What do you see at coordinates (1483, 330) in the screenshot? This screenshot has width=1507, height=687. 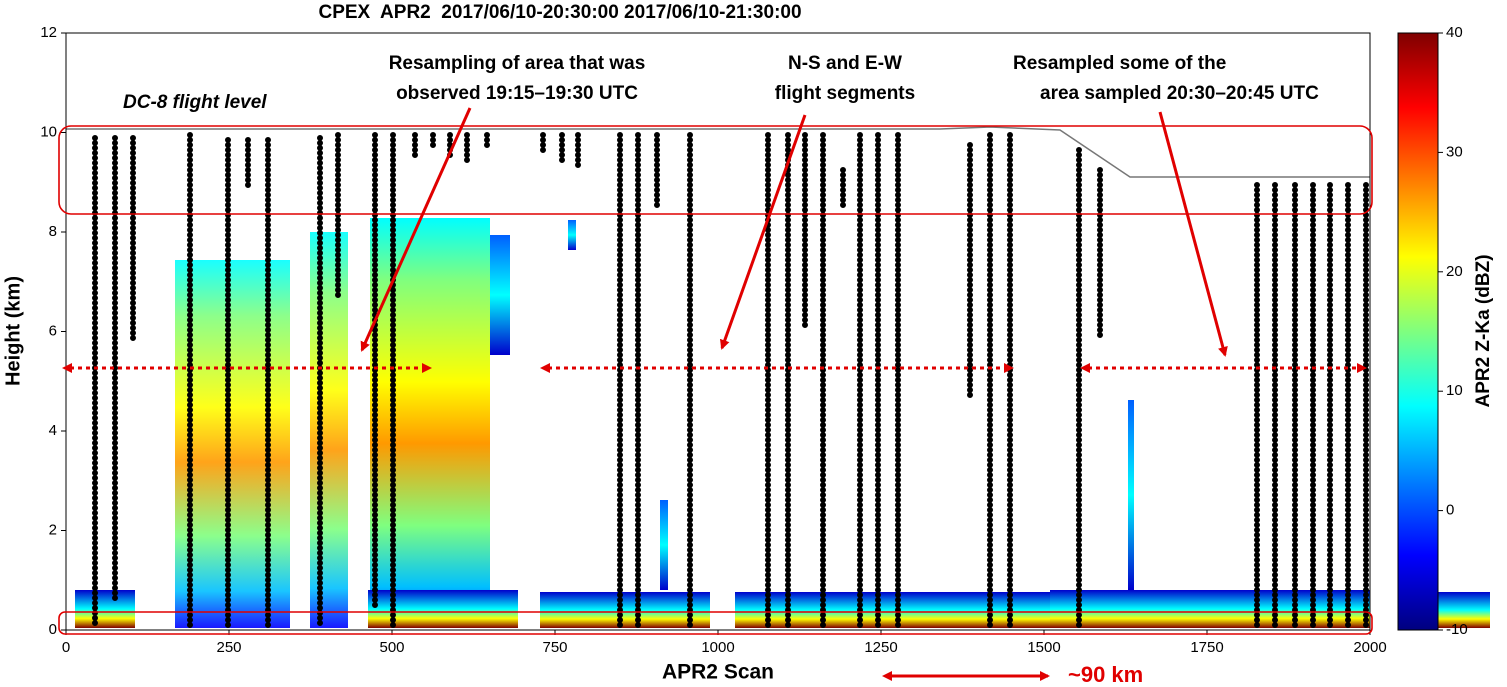 I see `colorbar-label: APR2 Z-Ka (dBZ)` at bounding box center [1483, 330].